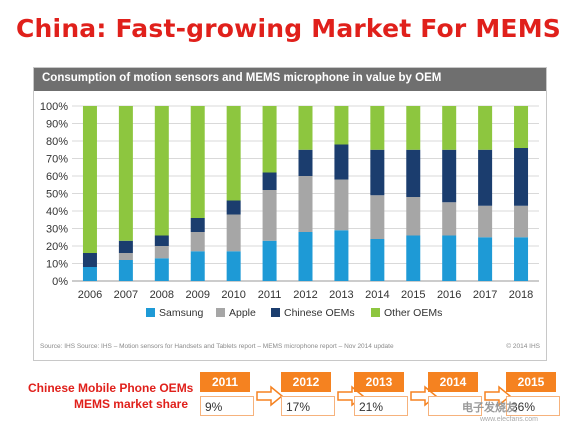 The height and width of the screenshot is (437, 577). Describe the element at coordinates (341, 295) in the screenshot. I see `x-tick-label: 2013` at that location.